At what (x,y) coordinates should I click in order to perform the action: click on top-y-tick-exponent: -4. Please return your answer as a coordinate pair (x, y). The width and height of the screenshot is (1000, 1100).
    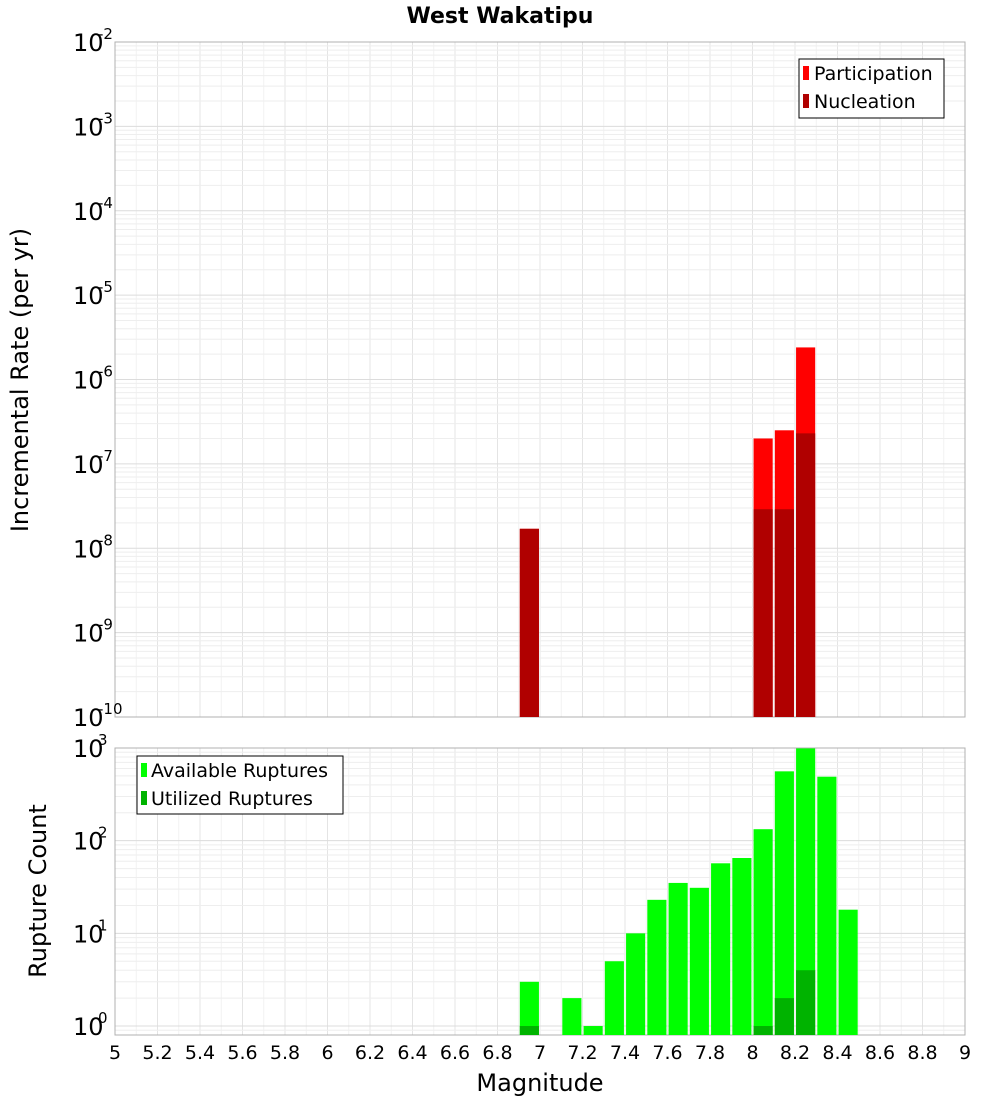
    Looking at the image, I should click on (105, 203).